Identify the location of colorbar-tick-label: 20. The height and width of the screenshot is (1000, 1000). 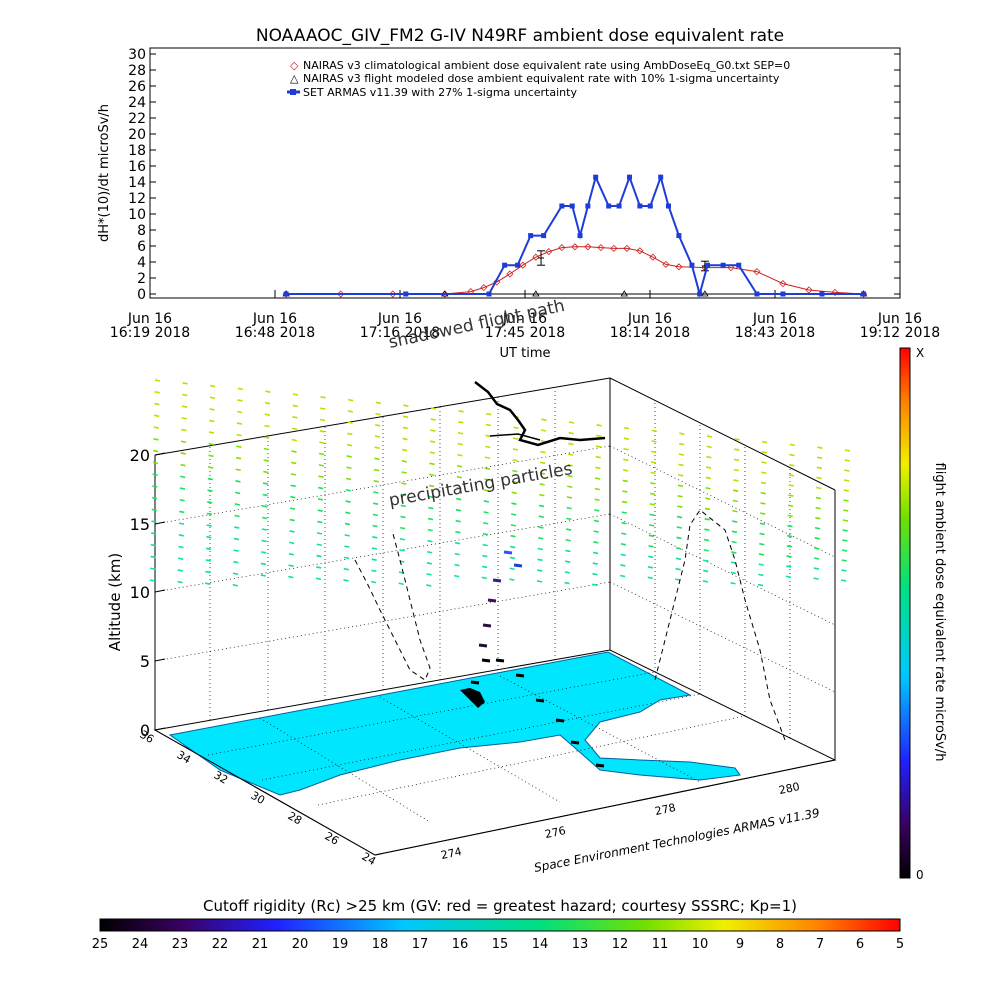
(300, 944).